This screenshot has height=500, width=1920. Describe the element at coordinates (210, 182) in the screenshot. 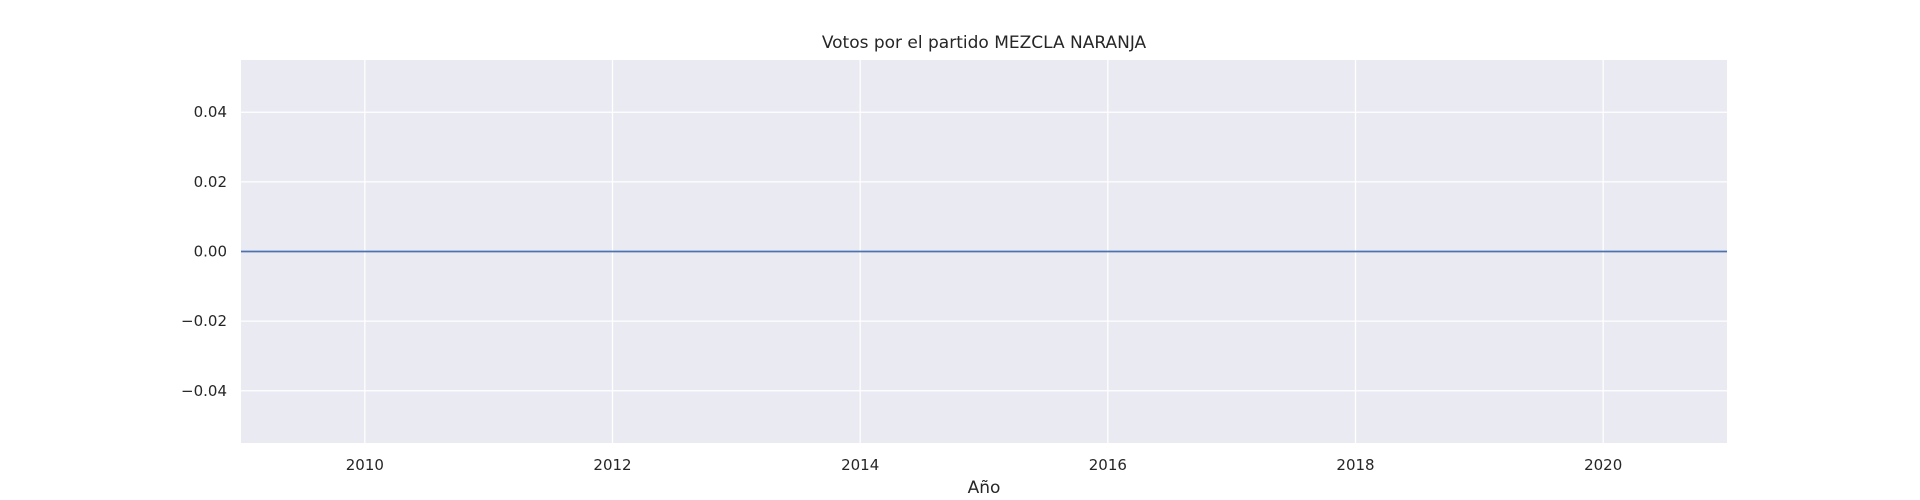

I see `y-tick-label: 0.02` at that location.